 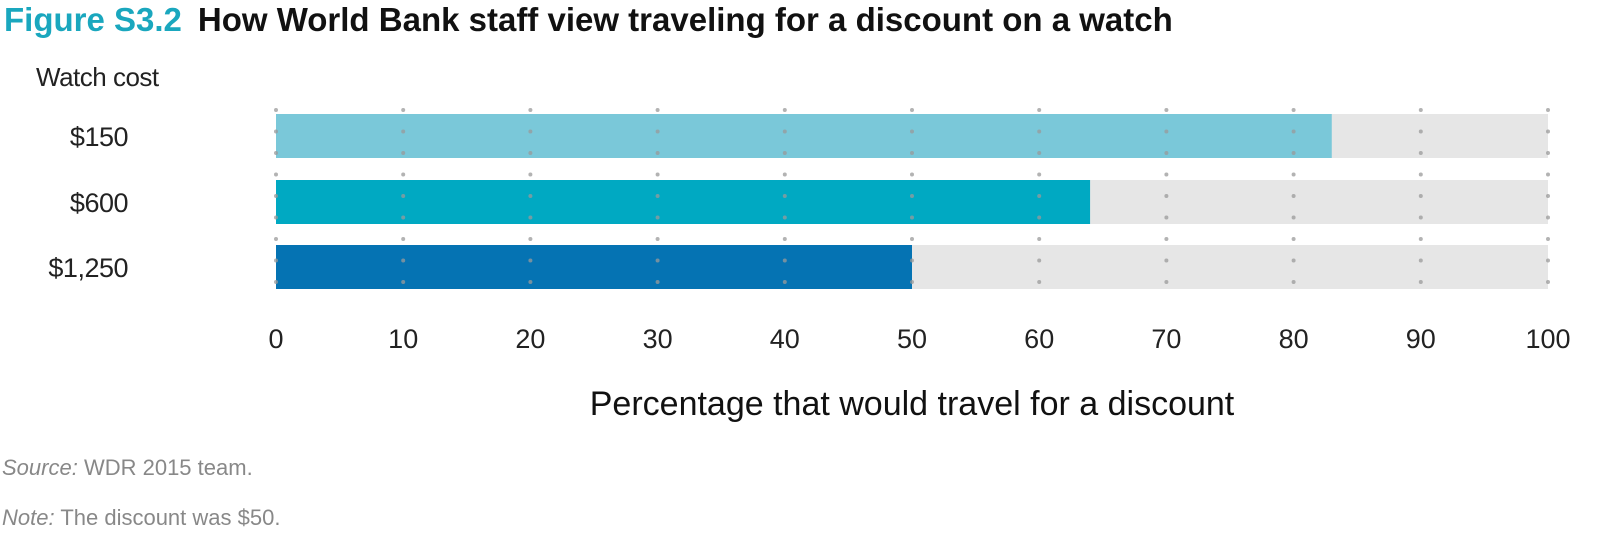 I want to click on x-tick-label: 40, so click(x=785, y=339).